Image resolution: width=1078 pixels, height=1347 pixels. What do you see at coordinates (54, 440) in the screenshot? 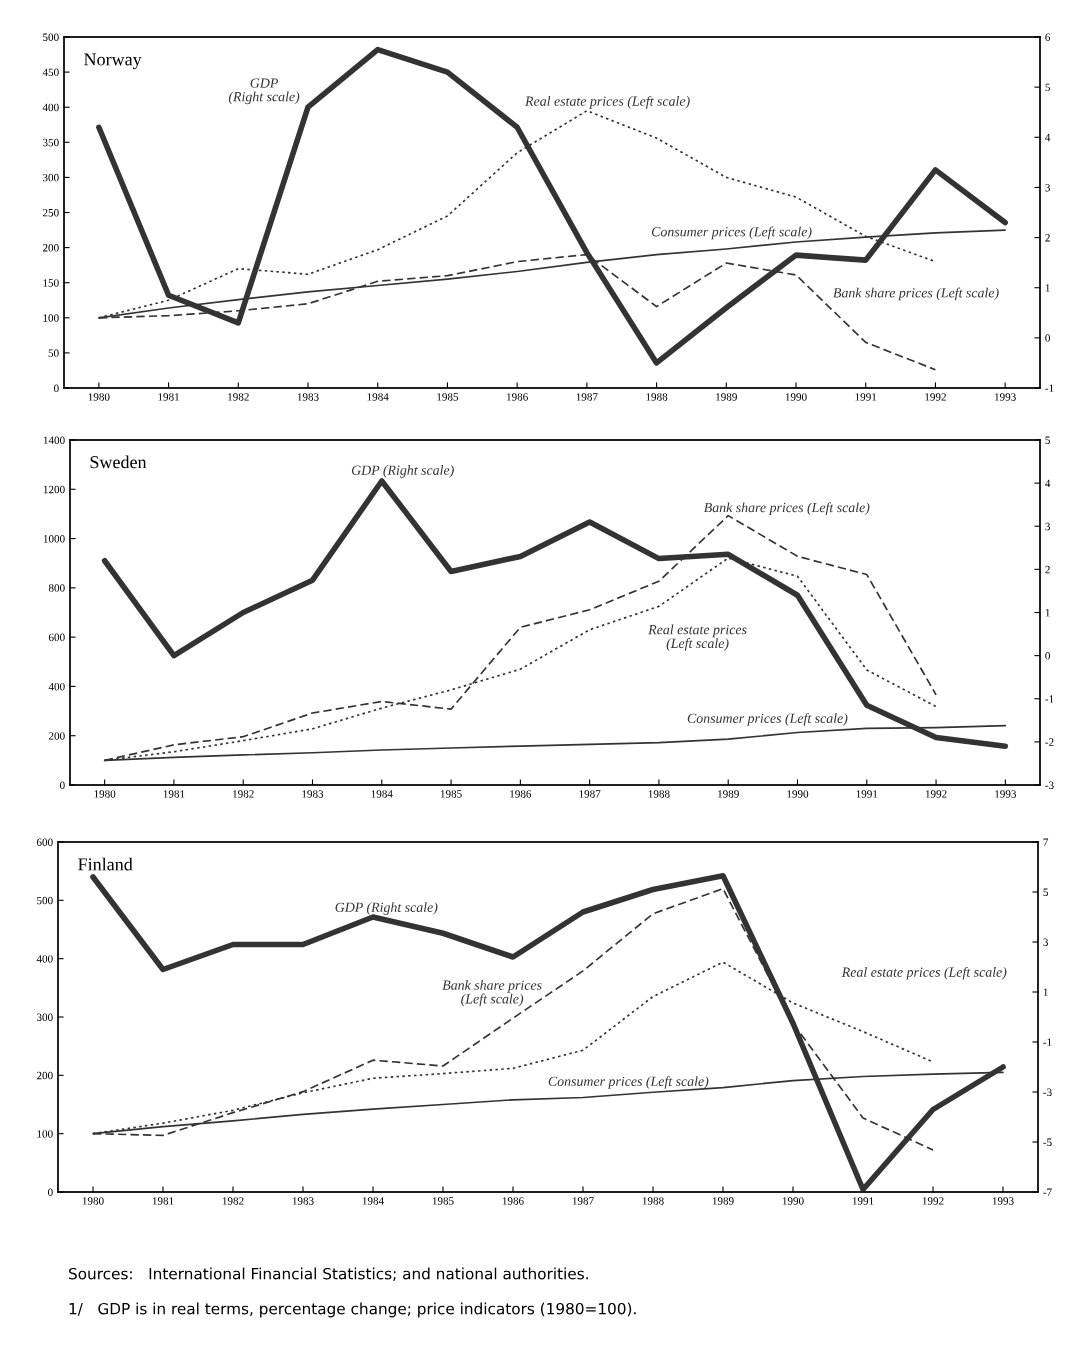
I see `y-tick-label: 1400` at bounding box center [54, 440].